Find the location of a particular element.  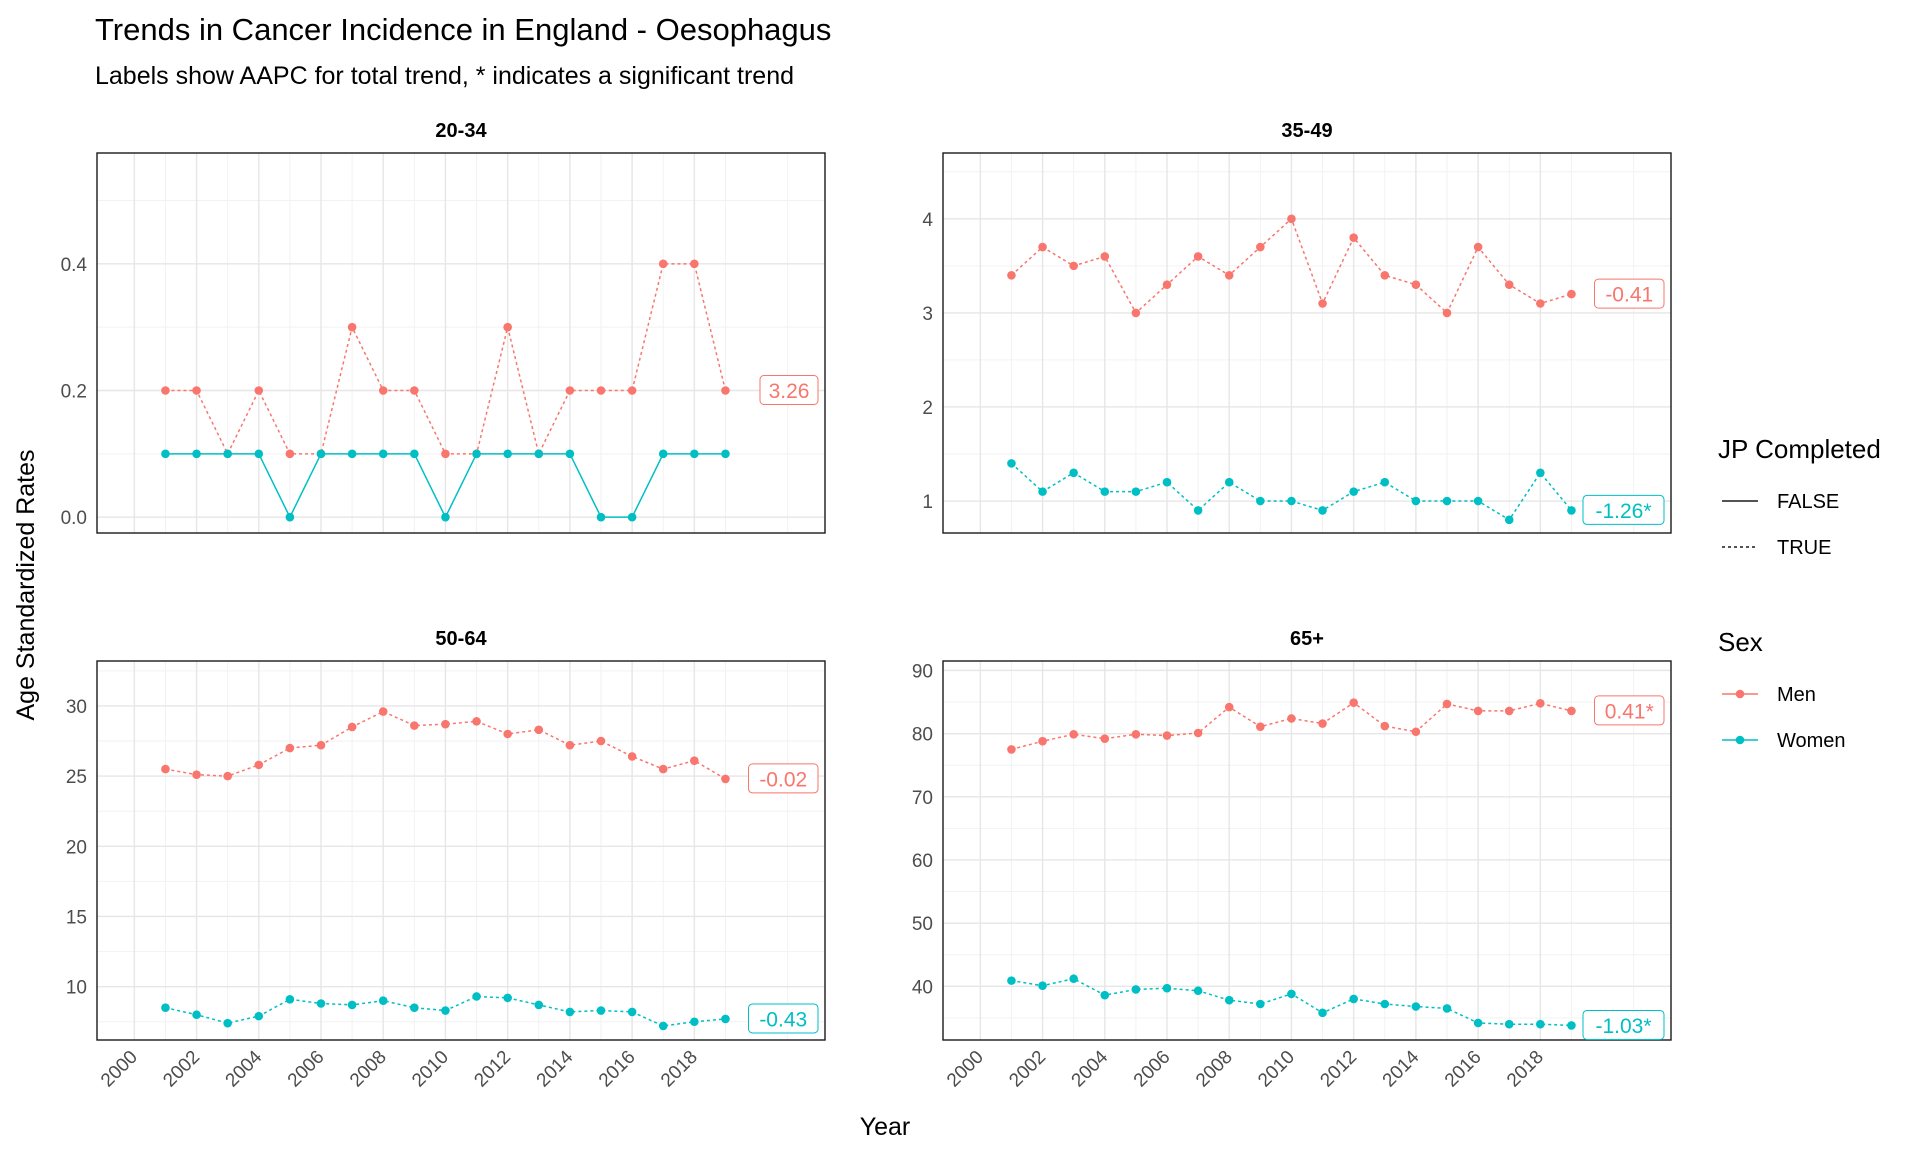

strip-label: 20-34 is located at coordinates (461, 131).